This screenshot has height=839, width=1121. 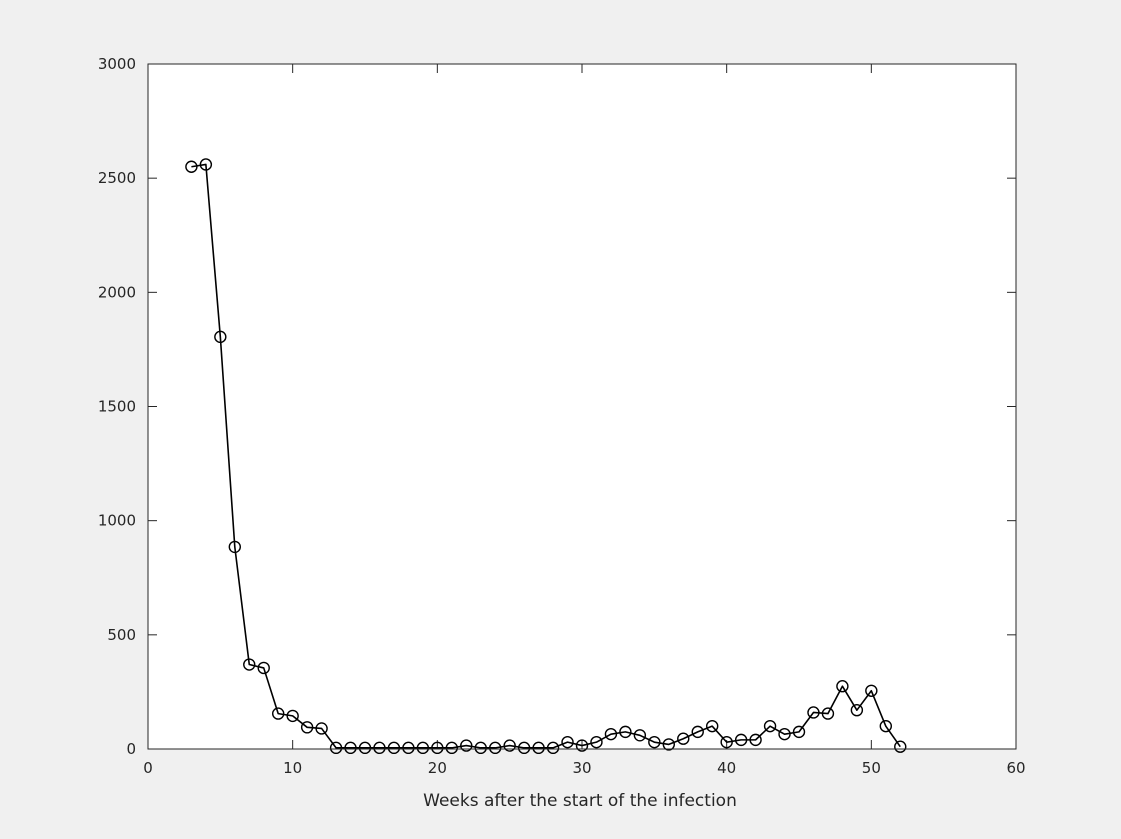 What do you see at coordinates (117, 64) in the screenshot?
I see `y-tick-label: 3000` at bounding box center [117, 64].